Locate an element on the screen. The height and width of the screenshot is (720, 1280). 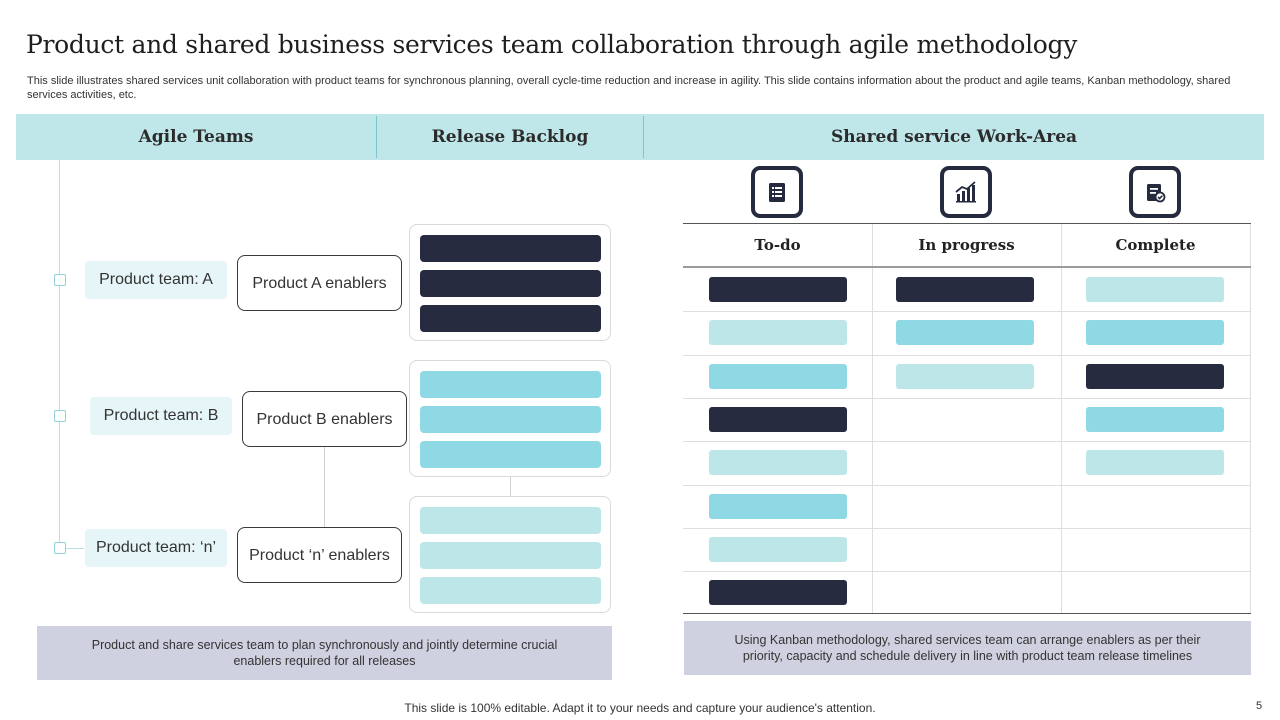
todo-list-icon is located at coordinates (777, 192).